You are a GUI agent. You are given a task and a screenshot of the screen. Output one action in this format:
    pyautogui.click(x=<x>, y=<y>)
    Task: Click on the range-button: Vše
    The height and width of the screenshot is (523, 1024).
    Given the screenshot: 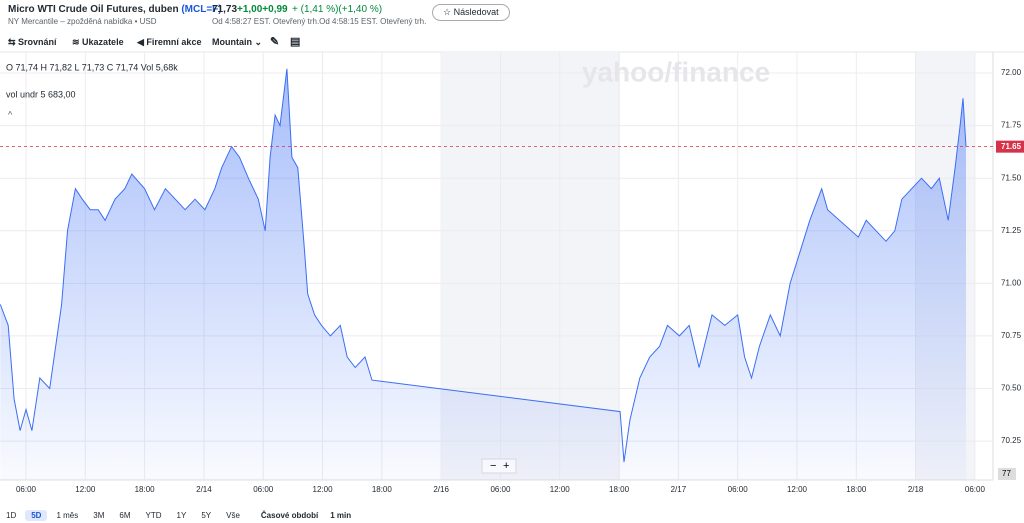 What is the action you would take?
    pyautogui.click(x=233, y=515)
    